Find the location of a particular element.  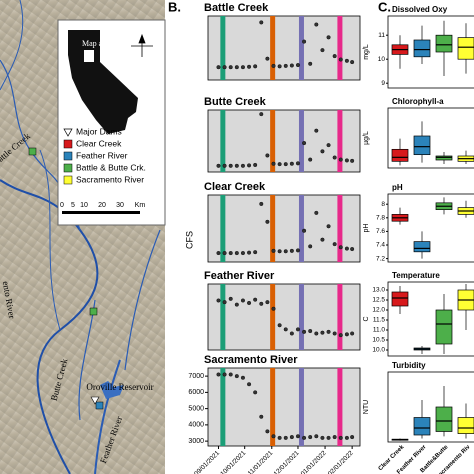

chart-title: Battle Creek is located at coordinates (236, 8).